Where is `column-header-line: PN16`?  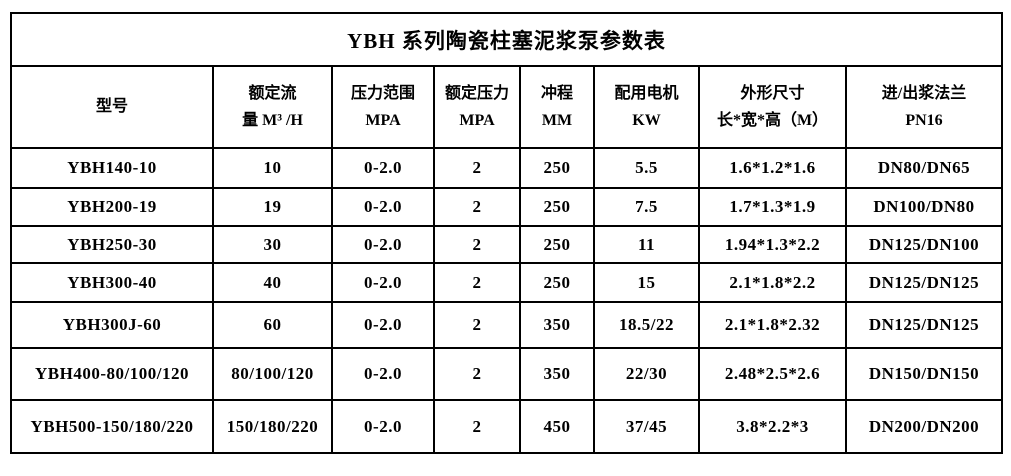
column-header-line: PN16 is located at coordinates (924, 120).